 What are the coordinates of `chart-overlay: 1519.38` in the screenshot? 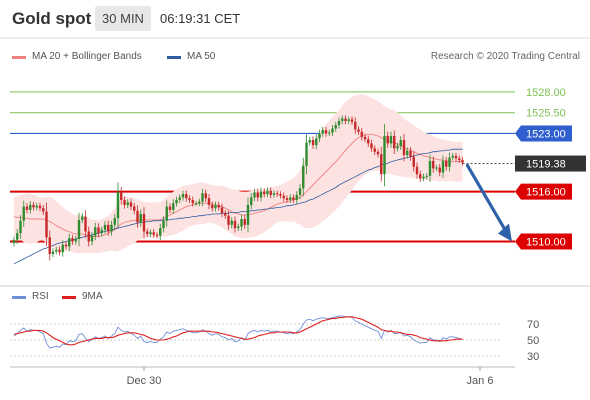 It's located at (524, 198).